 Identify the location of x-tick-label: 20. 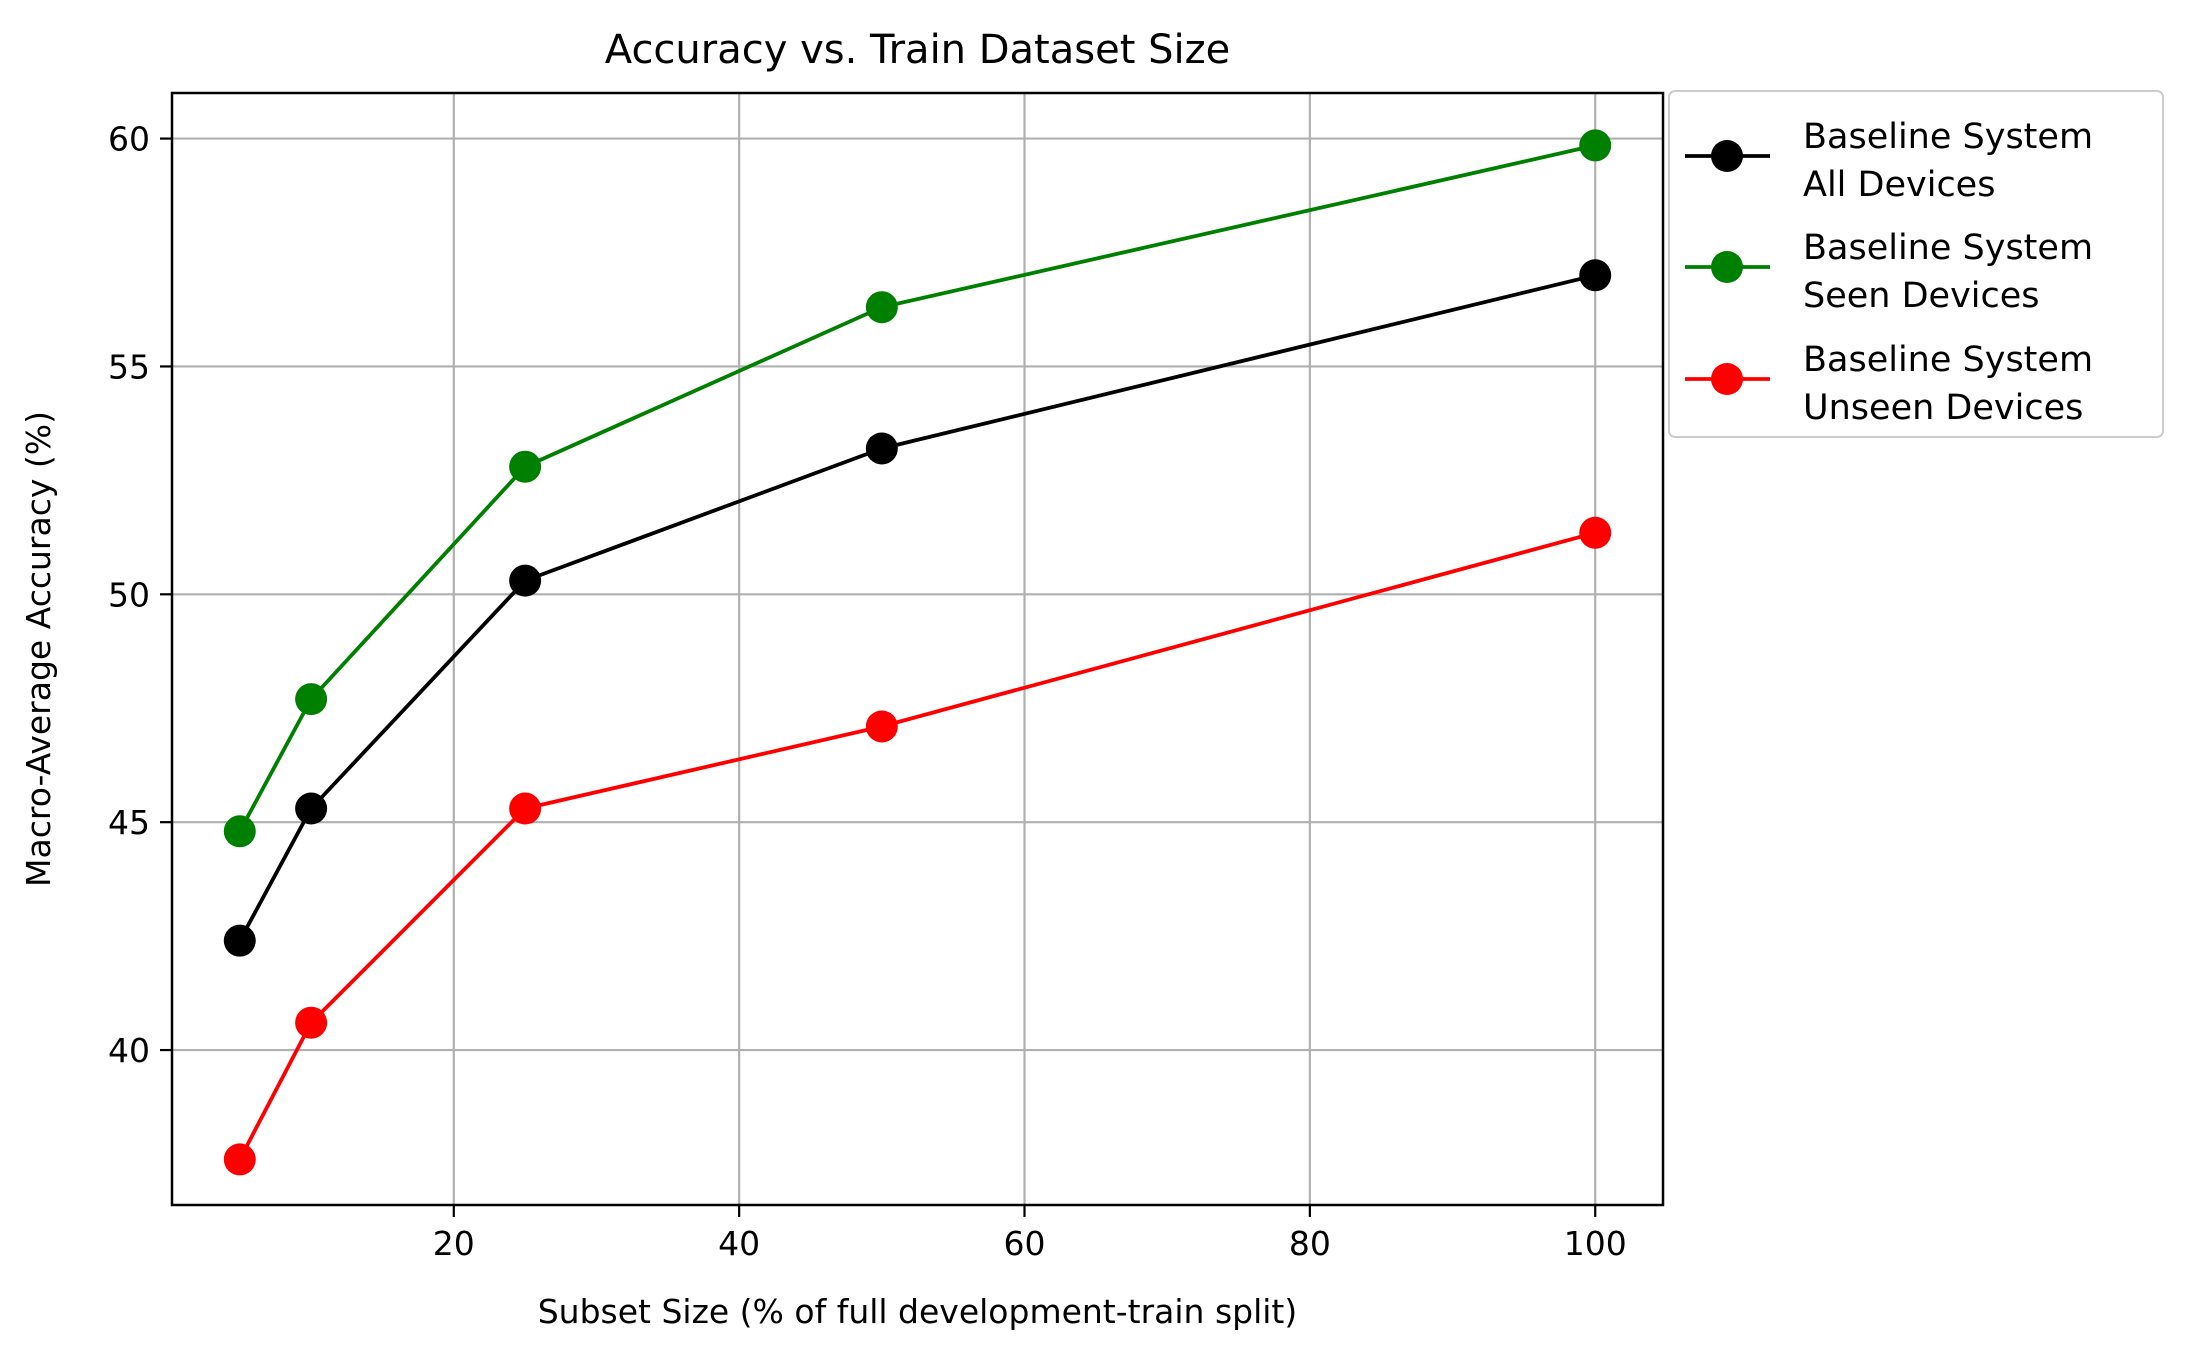
(454, 1243).